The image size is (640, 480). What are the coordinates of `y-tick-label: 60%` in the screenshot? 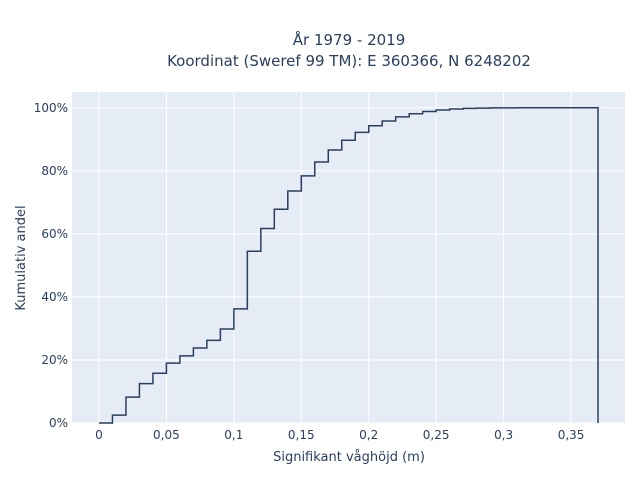 It's located at (54, 234).